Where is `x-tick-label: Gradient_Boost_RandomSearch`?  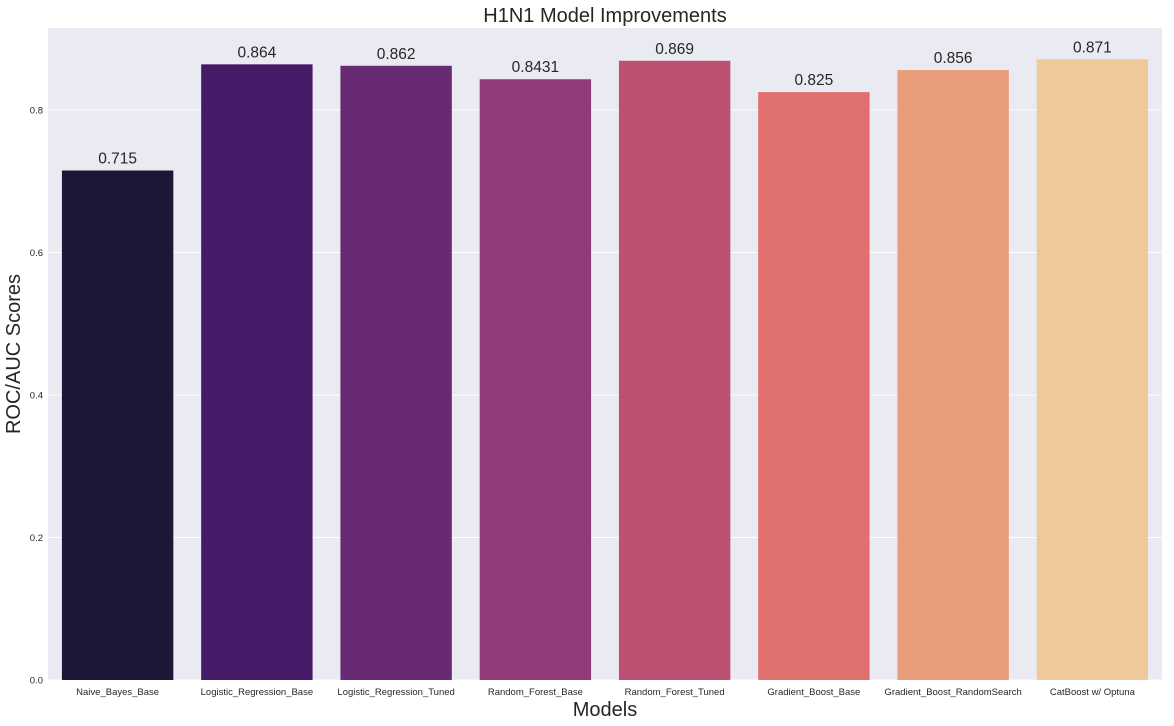 x-tick-label: Gradient_Boost_RandomSearch is located at coordinates (952, 692).